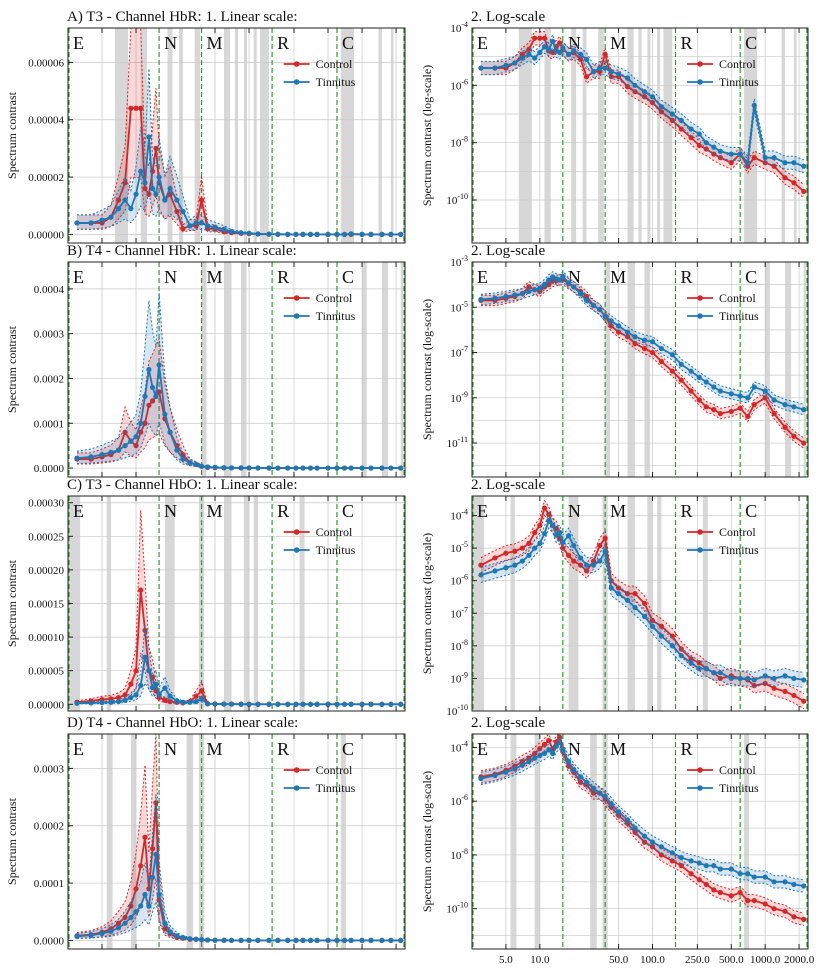  Describe the element at coordinates (49, 941) in the screenshot. I see `y-tick-label: 0.0000` at that location.